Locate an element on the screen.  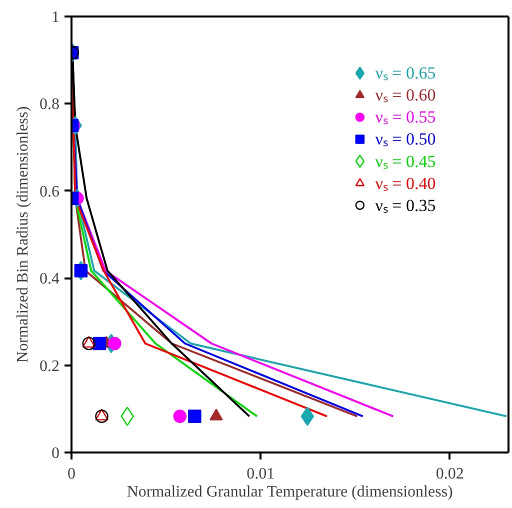
x-axis-title: Normalized Granular Temperature (dimensionless) is located at coordinates (289, 492).